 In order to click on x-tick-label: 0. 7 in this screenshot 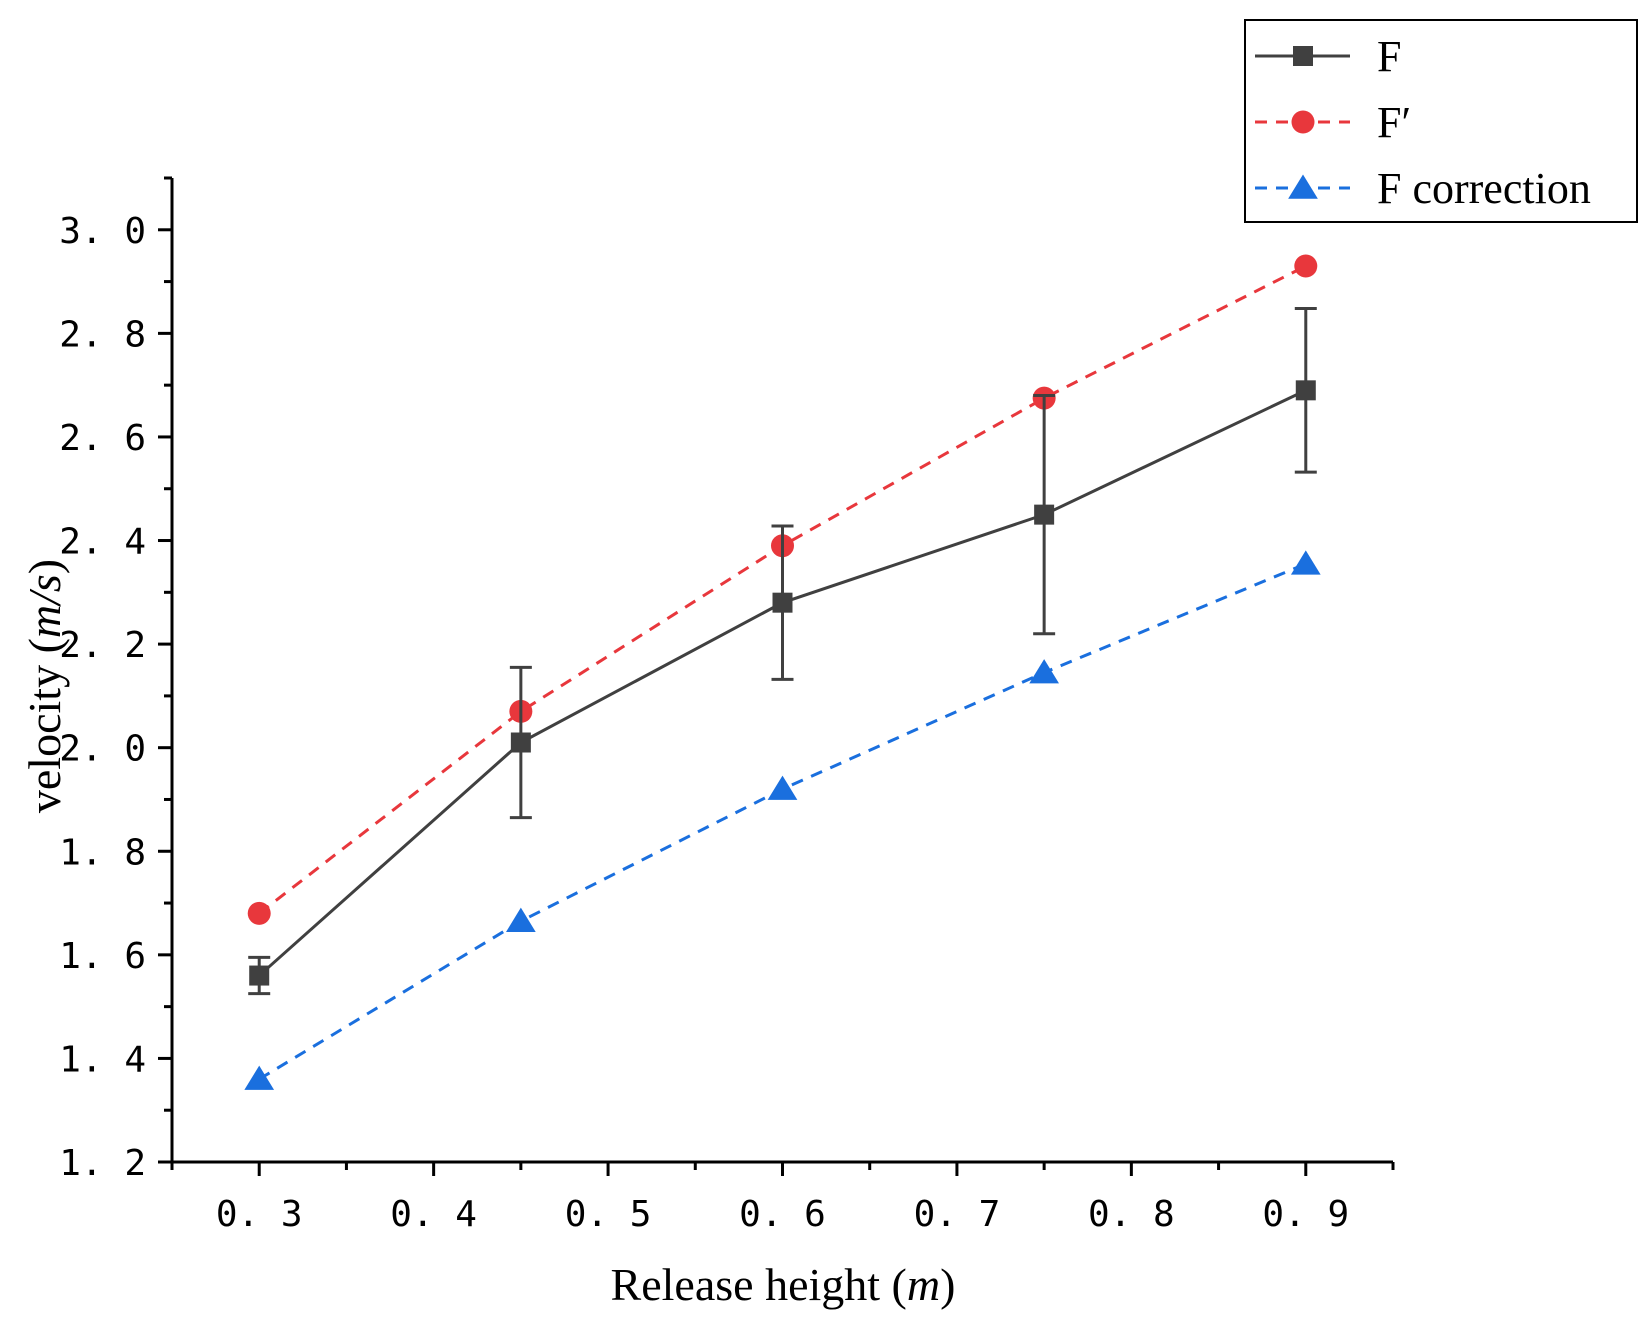, I will do `click(957, 1214)`.